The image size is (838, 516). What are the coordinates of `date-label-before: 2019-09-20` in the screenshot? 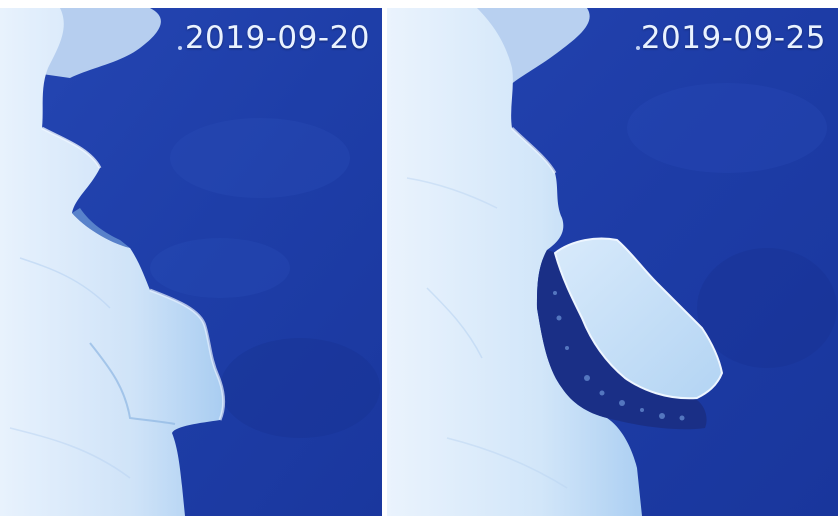 It's located at (277, 38).